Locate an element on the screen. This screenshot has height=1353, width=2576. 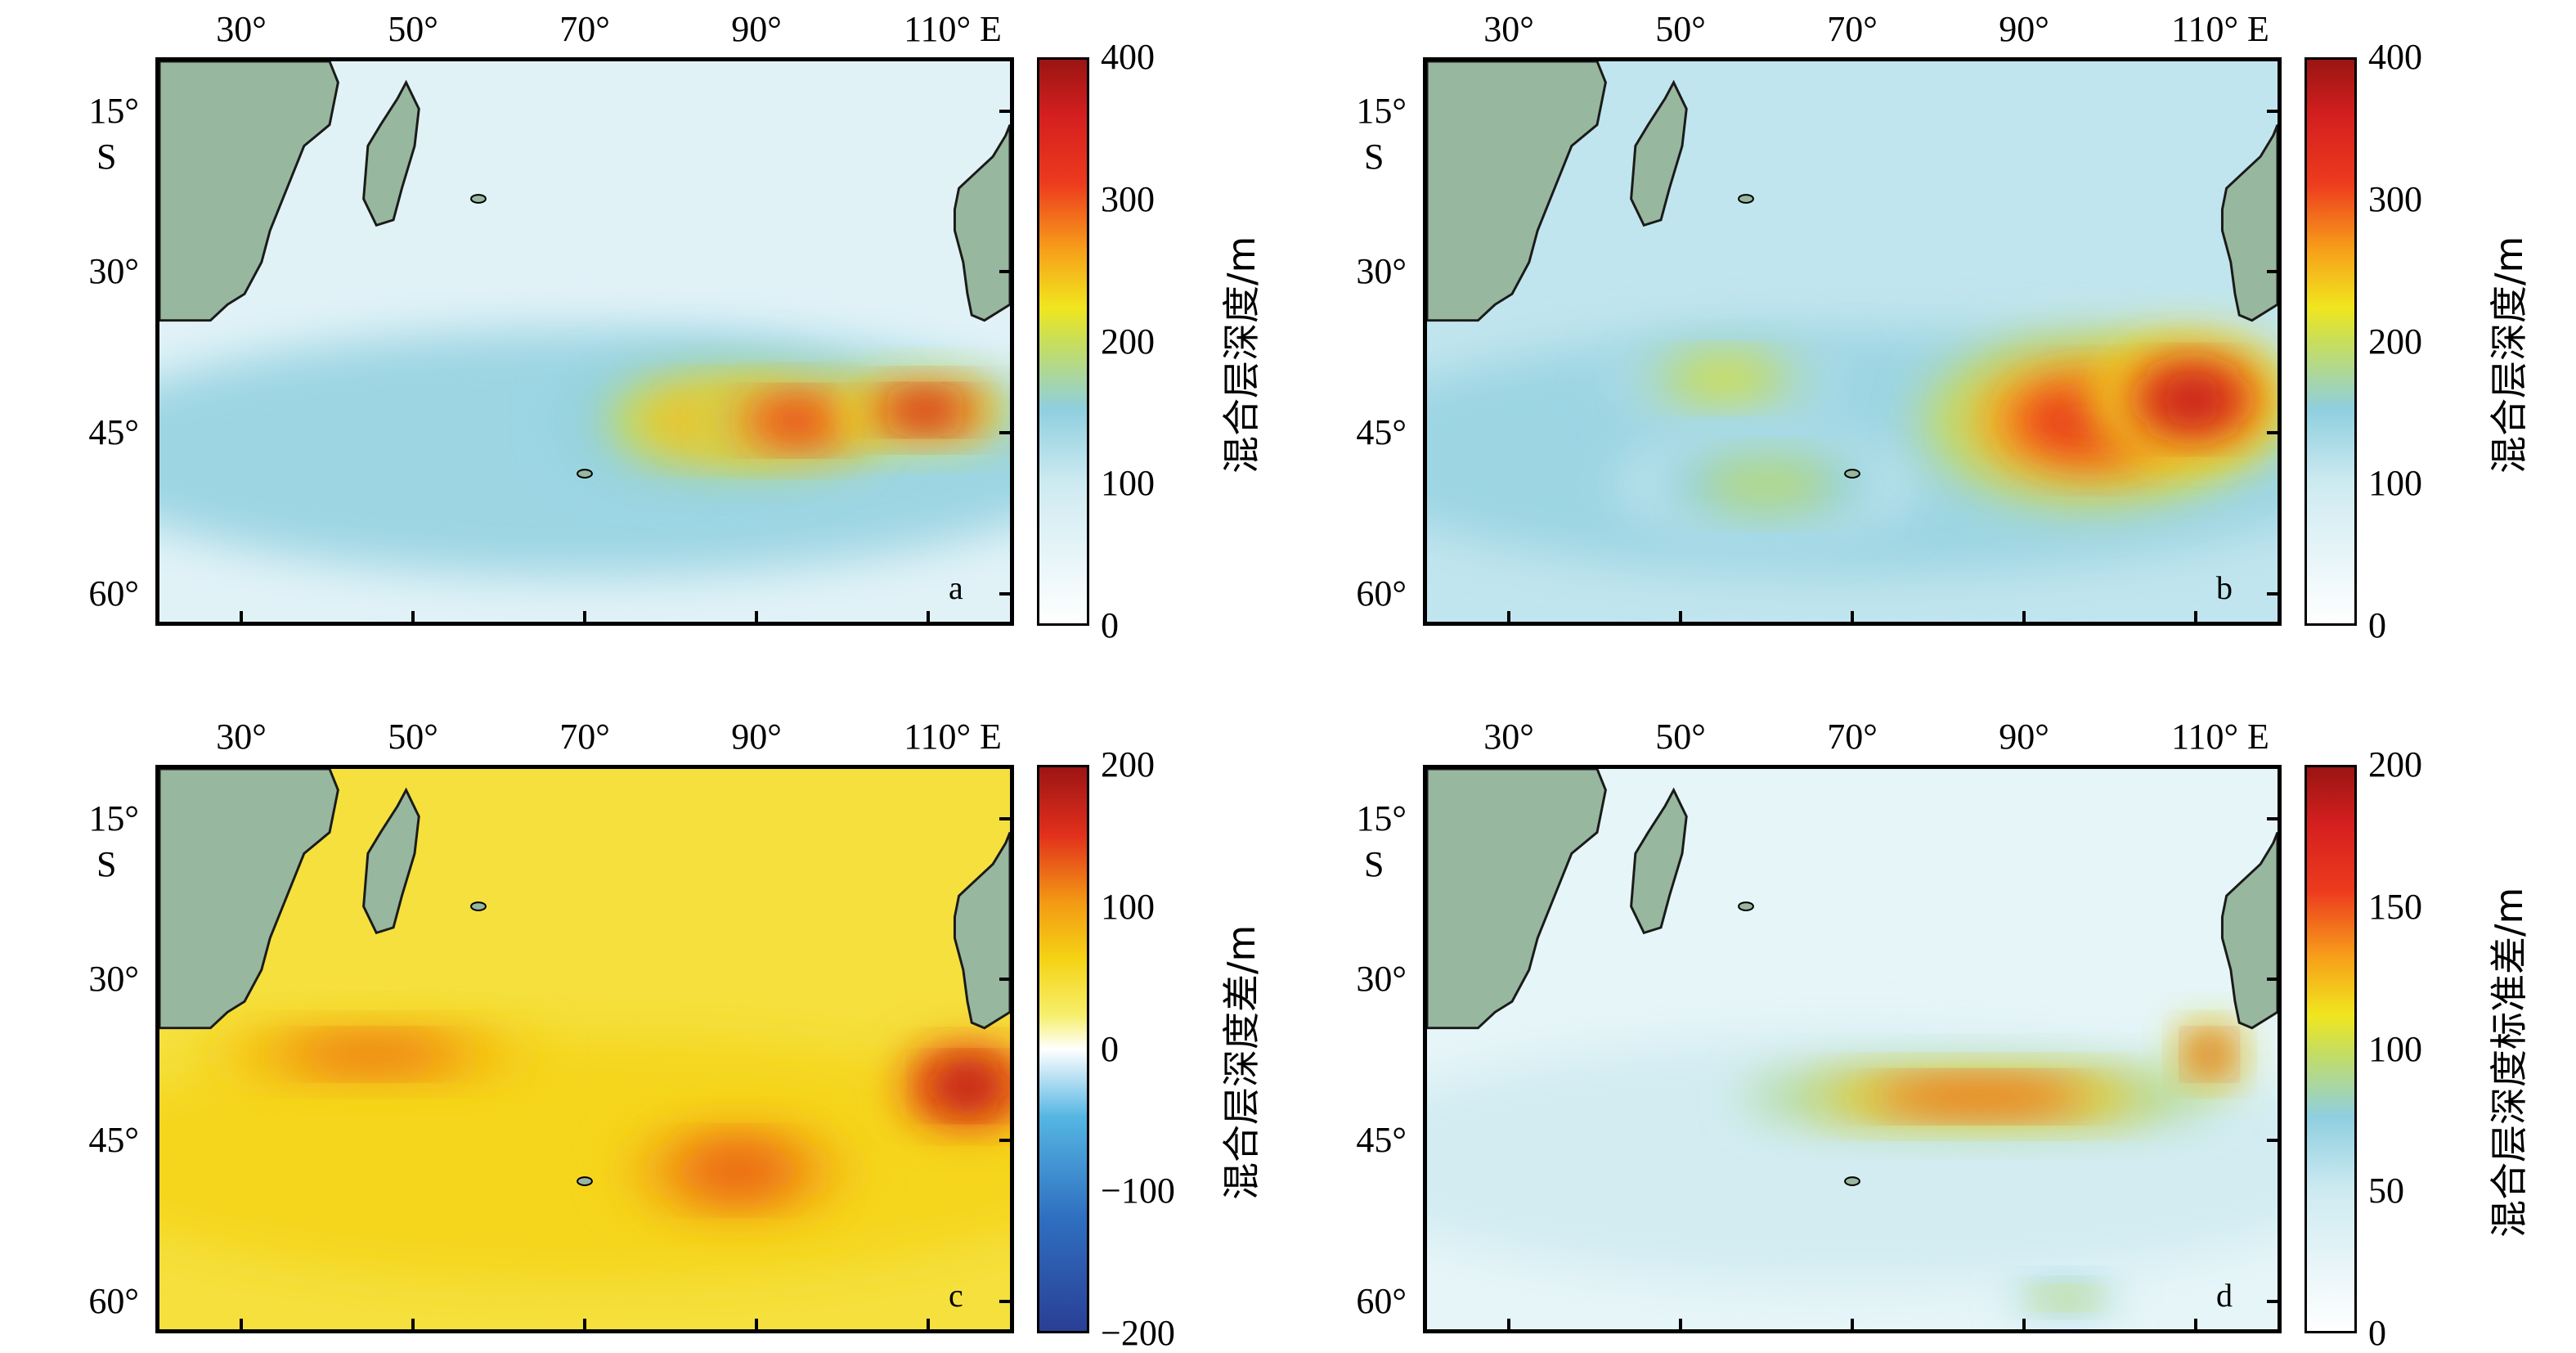
colorbar-d is located at coordinates (2330, 1049).